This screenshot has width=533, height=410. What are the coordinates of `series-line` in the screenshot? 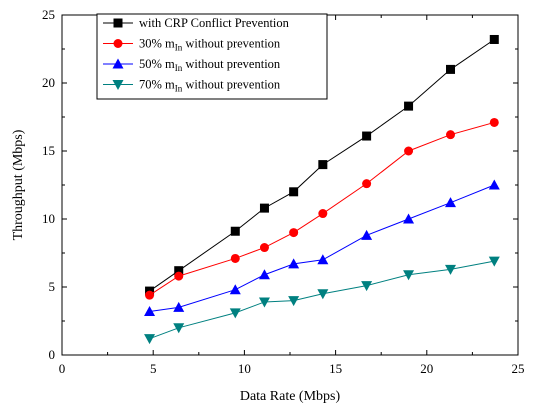 It's located at (322, 300).